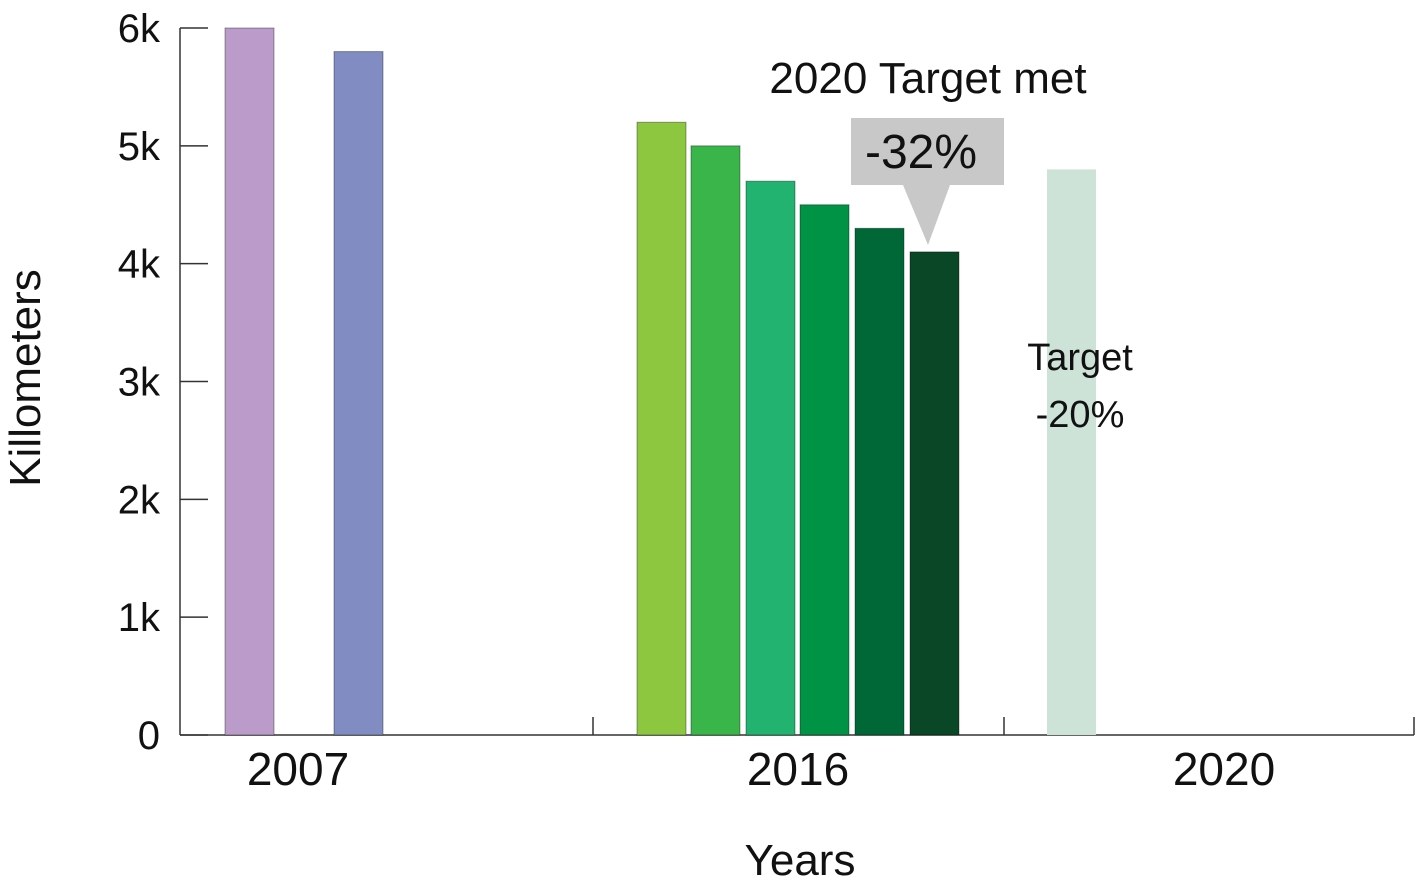 This screenshot has height=894, width=1416. Describe the element at coordinates (149, 736) in the screenshot. I see `y-tick-label: 0` at that location.